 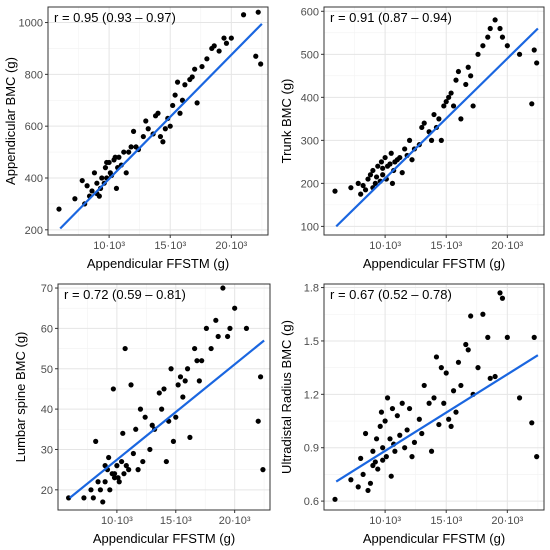 What do you see at coordinates (34, 127) in the screenshot?
I see `y-tick-label: 600` at bounding box center [34, 127].